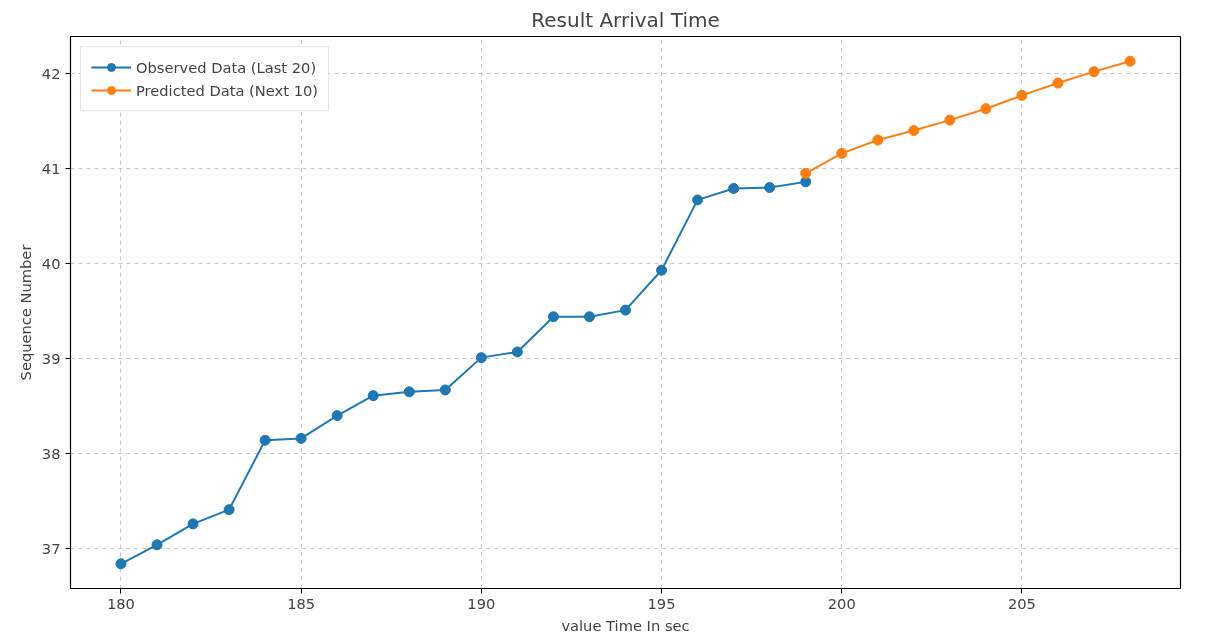 This screenshot has width=1216, height=644. I want to click on x-tick-label: 200, so click(841, 603).